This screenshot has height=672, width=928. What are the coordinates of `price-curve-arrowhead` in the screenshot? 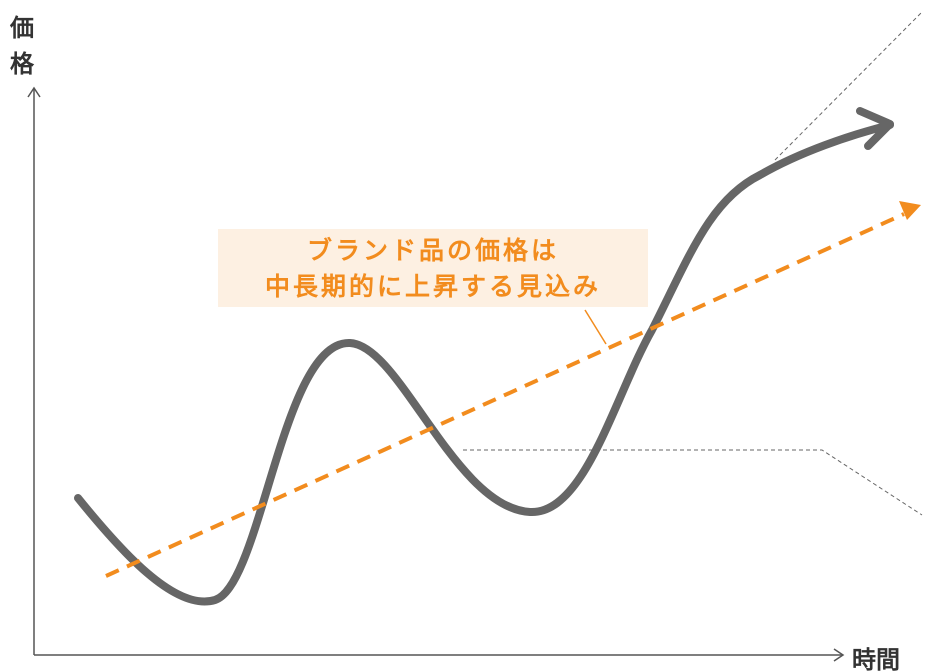 It's located at (875, 128).